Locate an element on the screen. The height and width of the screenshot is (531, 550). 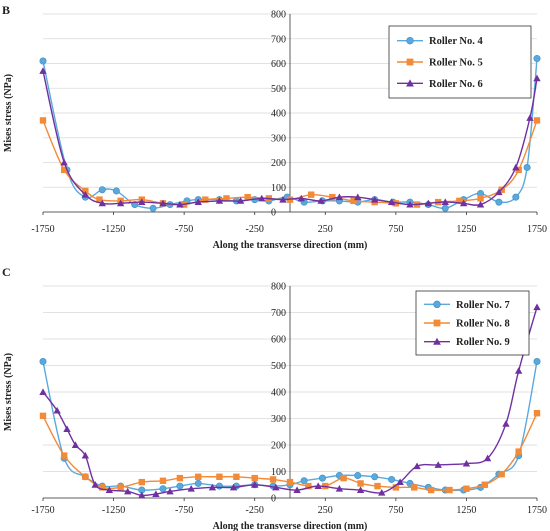
legend-entry: Roller No. 7 is located at coordinates (467, 305).